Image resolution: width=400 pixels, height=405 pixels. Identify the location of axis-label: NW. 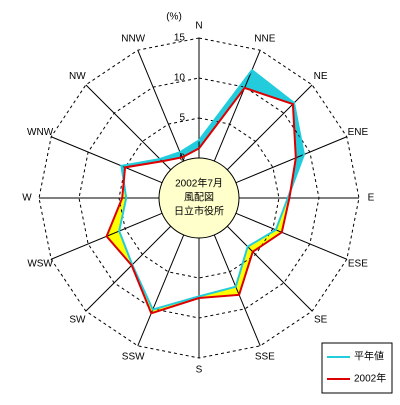
(77, 76).